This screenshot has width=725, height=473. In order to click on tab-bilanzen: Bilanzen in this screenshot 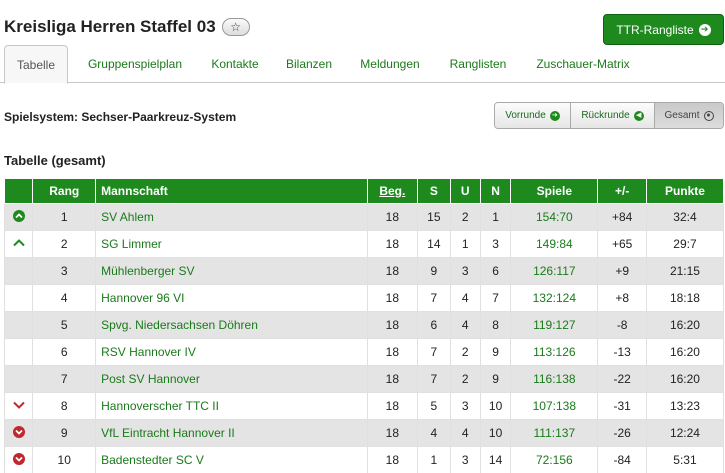, I will do `click(309, 64)`.